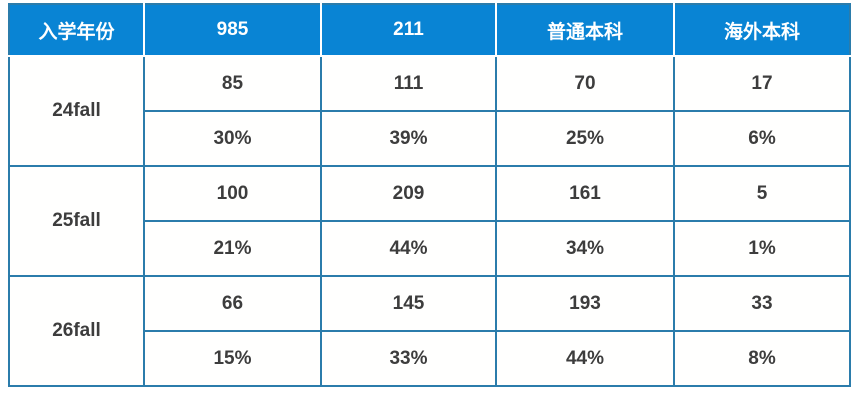 The width and height of the screenshot is (856, 406). I want to click on count-cell: 161, so click(585, 193).